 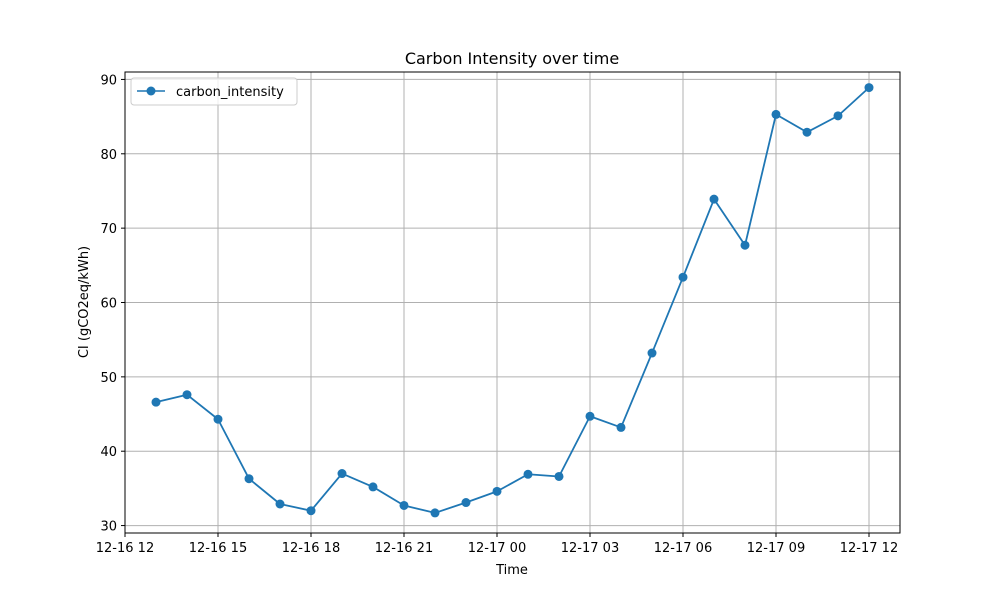 I want to click on legend-box, so click(x=214, y=91).